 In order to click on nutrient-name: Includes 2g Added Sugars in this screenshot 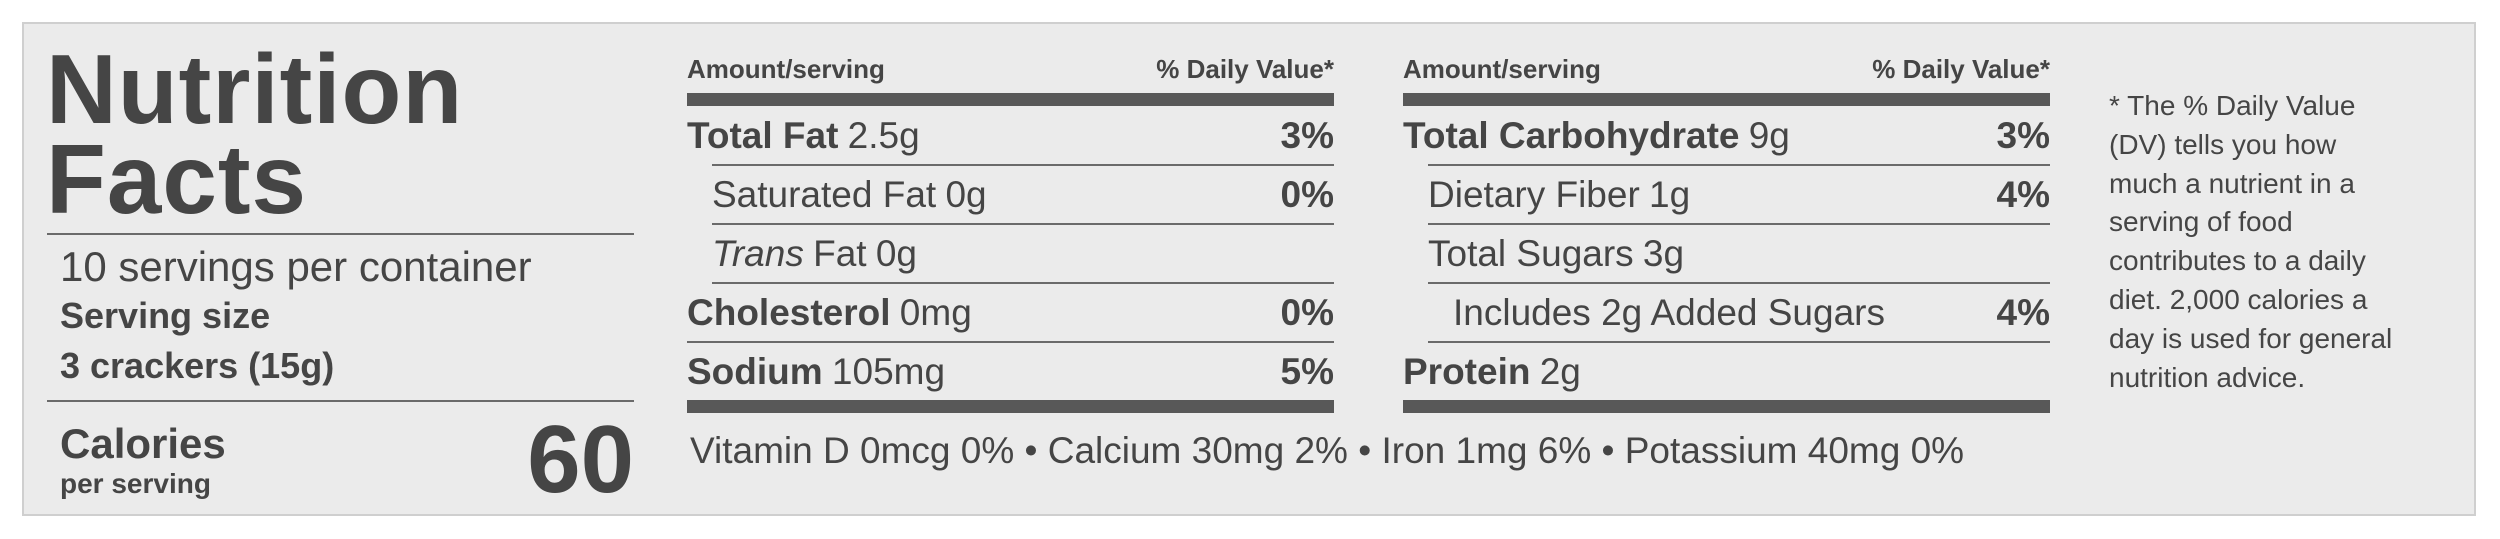, I will do `click(1669, 312)`.